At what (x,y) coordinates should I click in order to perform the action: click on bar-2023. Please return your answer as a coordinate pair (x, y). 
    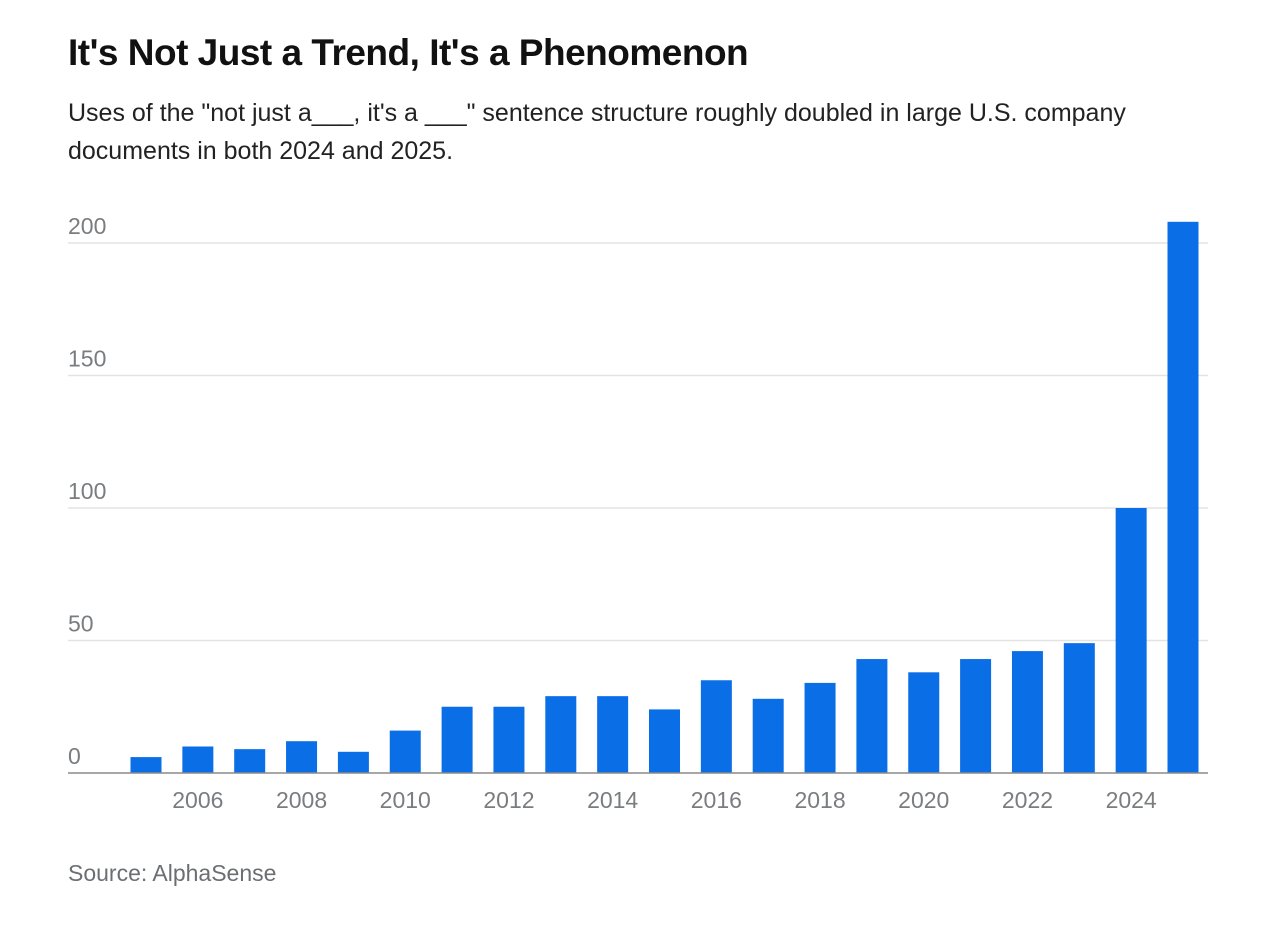
    Looking at the image, I should click on (1079, 708).